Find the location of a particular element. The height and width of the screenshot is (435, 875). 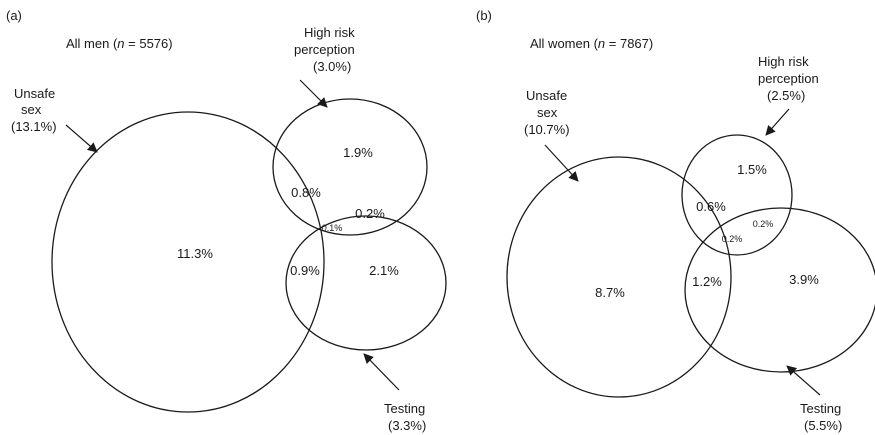

panel-tag: (a) is located at coordinates (14, 15).